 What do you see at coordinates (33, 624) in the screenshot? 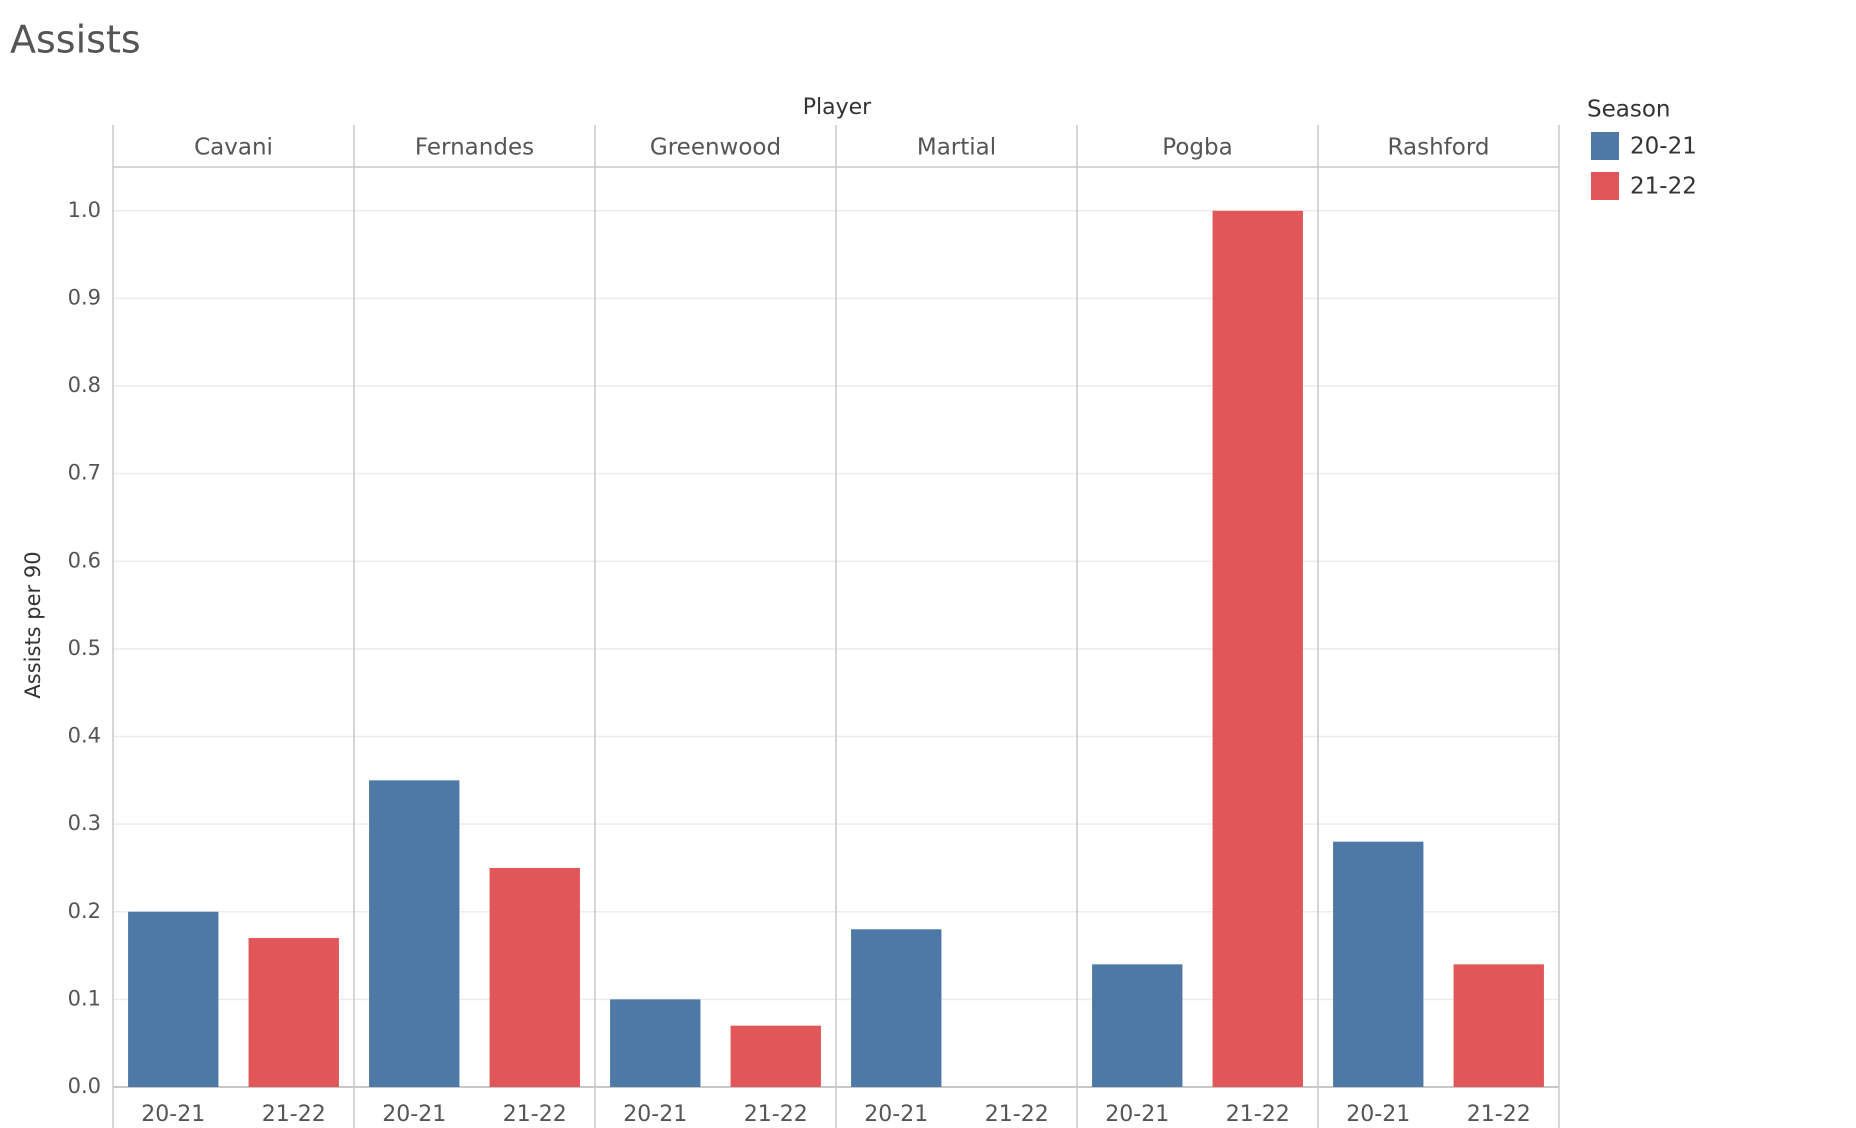
I see `y-axis-title: Assists per 90` at bounding box center [33, 624].